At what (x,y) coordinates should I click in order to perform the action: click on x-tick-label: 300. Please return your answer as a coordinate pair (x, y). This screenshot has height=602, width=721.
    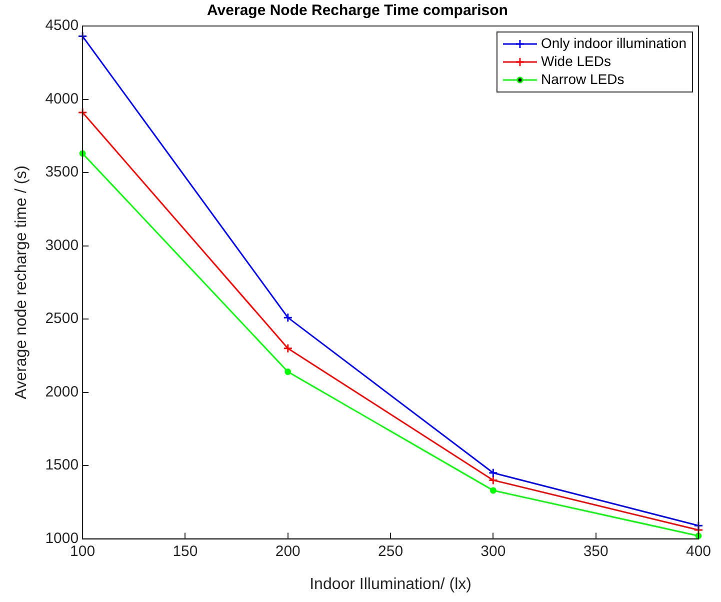
    Looking at the image, I should click on (493, 551).